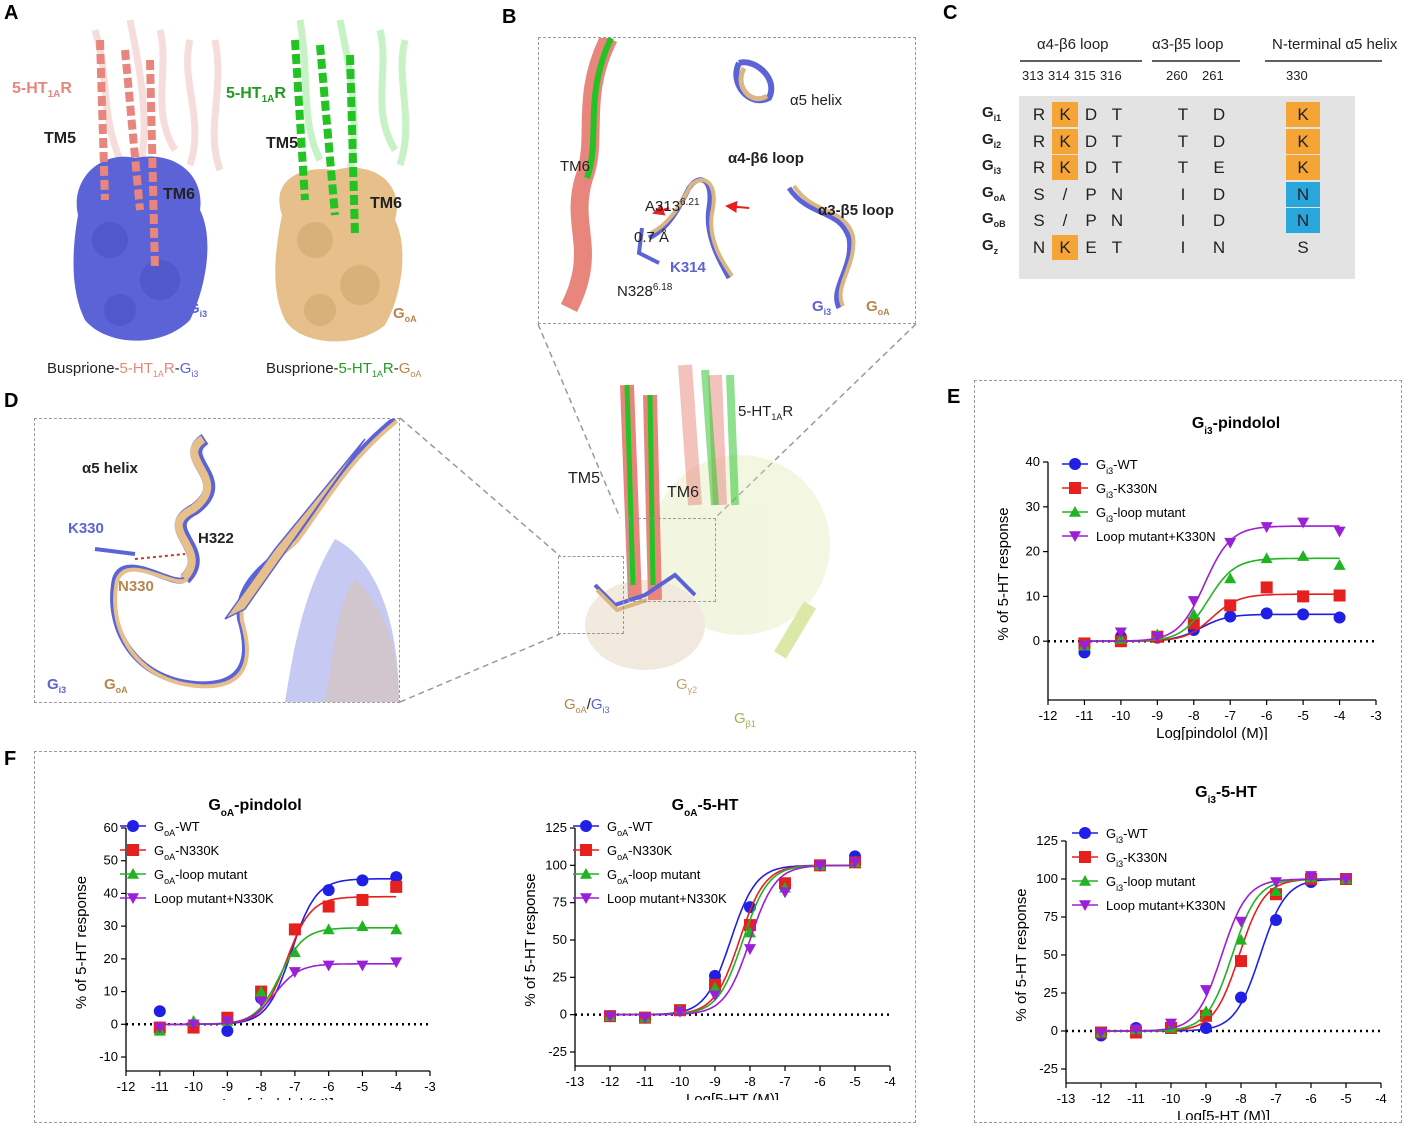  Describe the element at coordinates (1039, 114) in the screenshot. I see `c-cell: R` at that location.